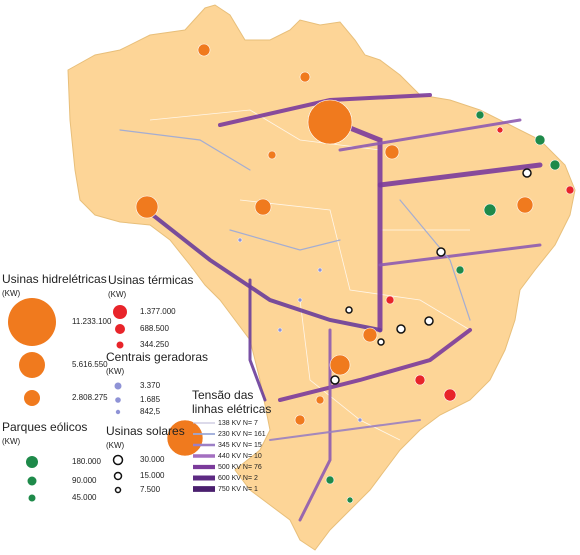  What do you see at coordinates (231, 409) in the screenshot?
I see `legend-title: linhas elétricas` at bounding box center [231, 409].